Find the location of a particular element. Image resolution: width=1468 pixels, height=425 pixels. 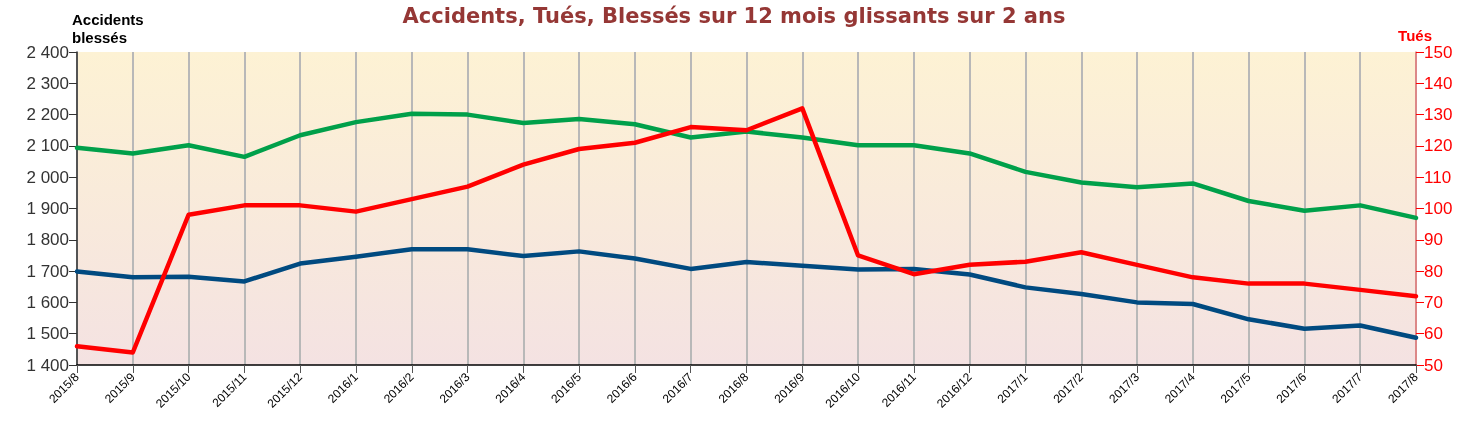

y2-tick-label: 90 is located at coordinates (1433, 240).